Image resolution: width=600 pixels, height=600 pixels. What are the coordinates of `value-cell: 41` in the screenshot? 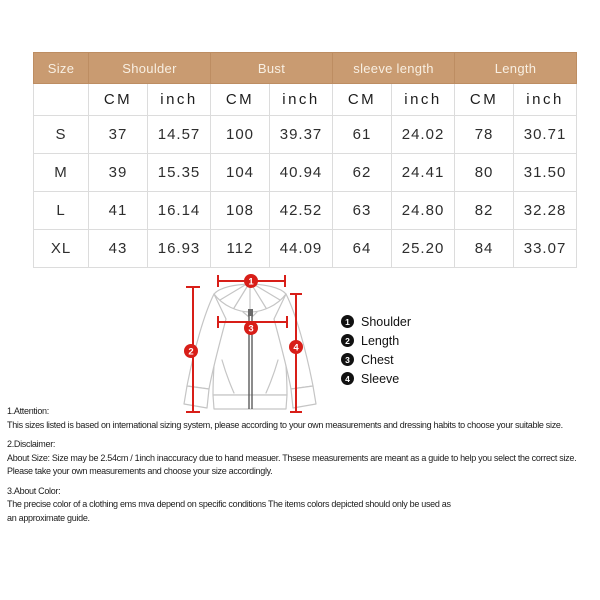 It's located at (118, 210).